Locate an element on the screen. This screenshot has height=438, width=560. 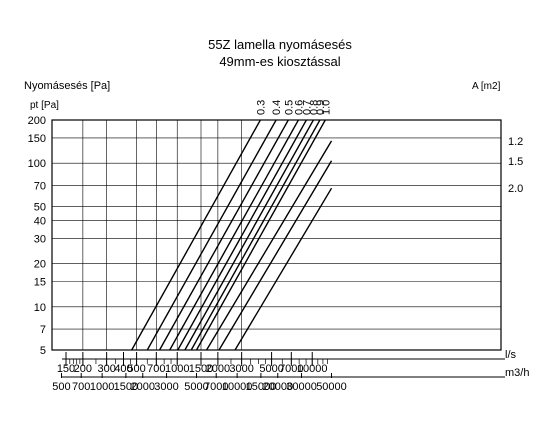
series-label-0-3: 0.3 is located at coordinates (261, 107).